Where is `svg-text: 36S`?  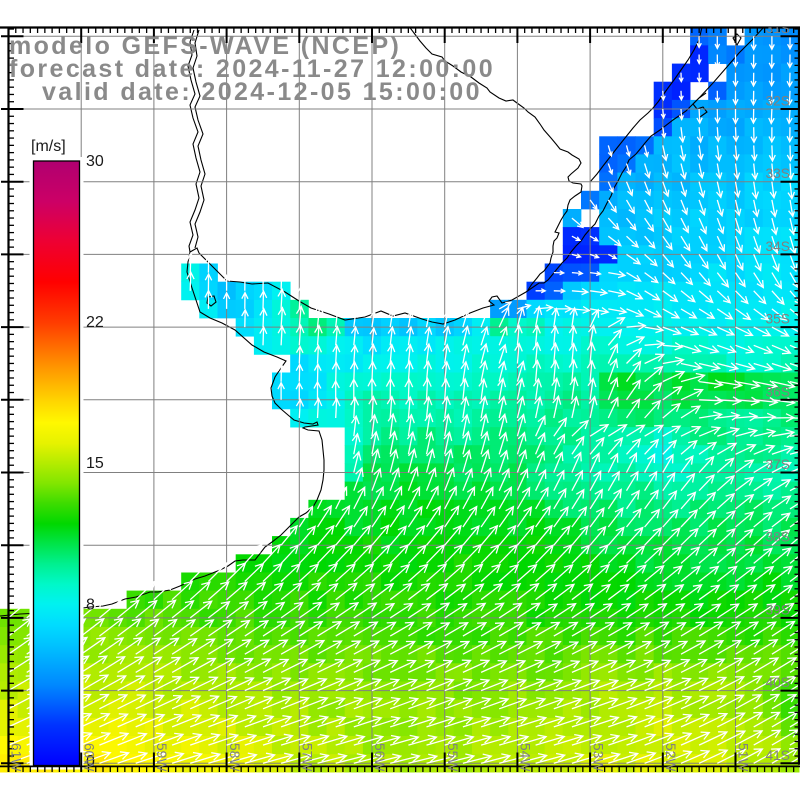
svg-text: 36S is located at coordinates (777, 391).